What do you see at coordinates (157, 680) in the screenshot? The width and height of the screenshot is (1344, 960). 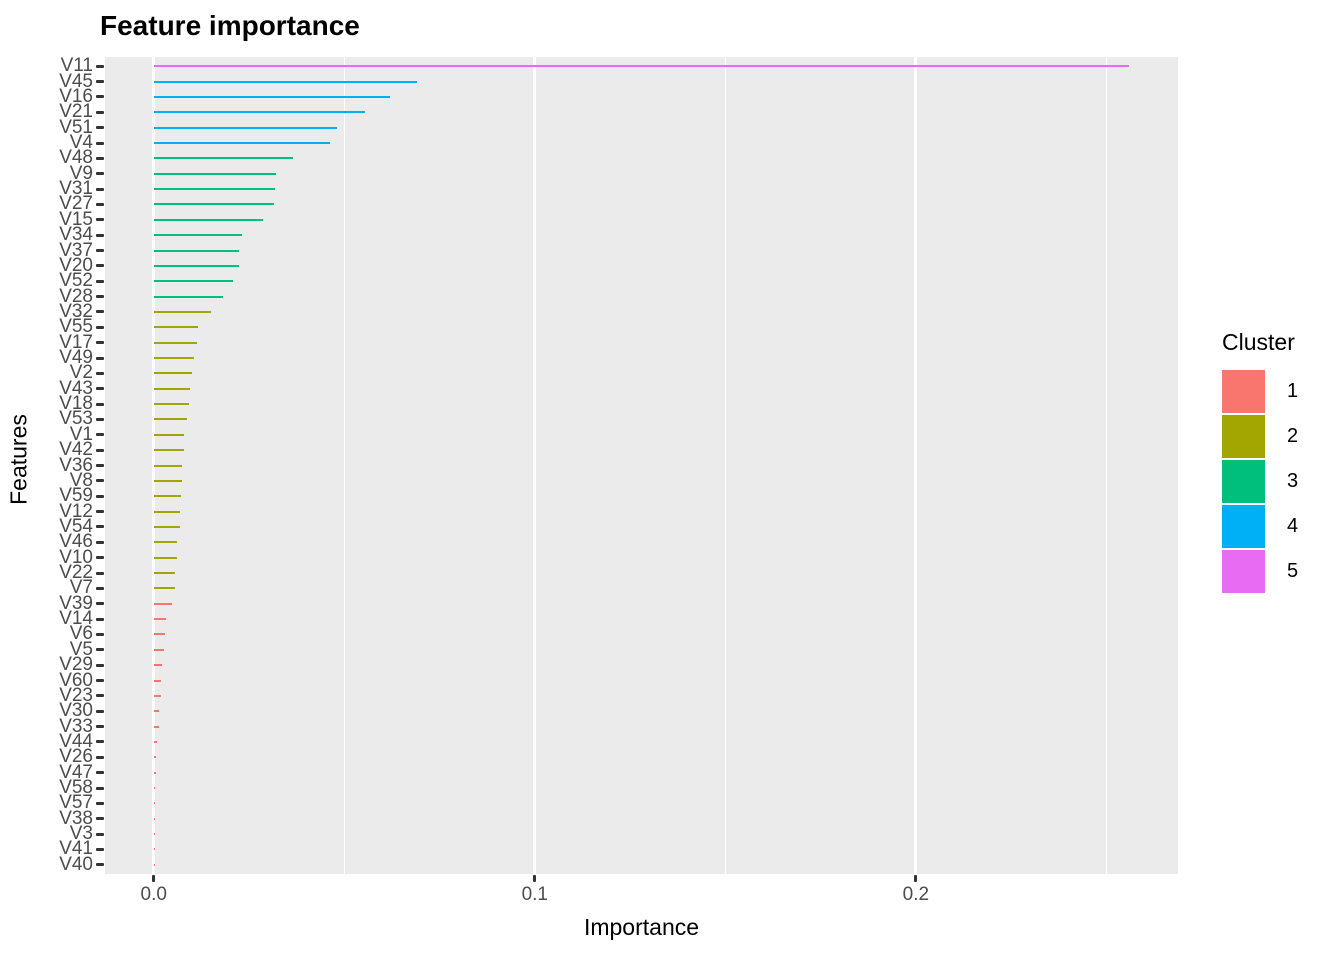 I see `bar-V60` at bounding box center [157, 680].